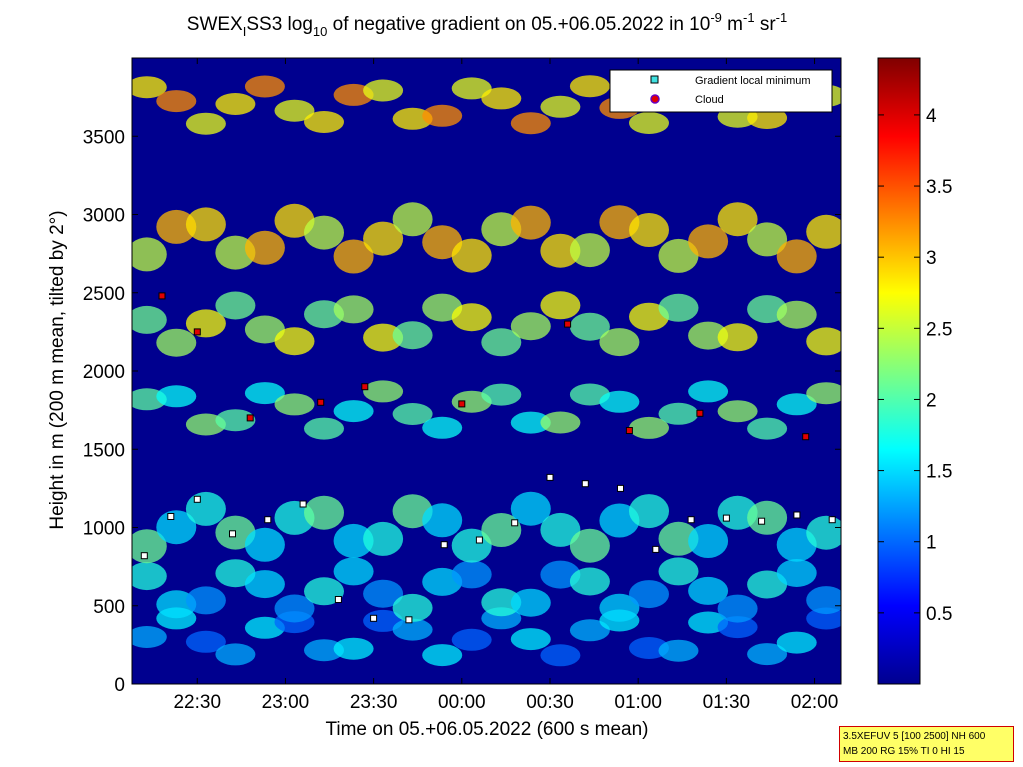  I want to click on colorbar-tick-label: 3, so click(931, 258).